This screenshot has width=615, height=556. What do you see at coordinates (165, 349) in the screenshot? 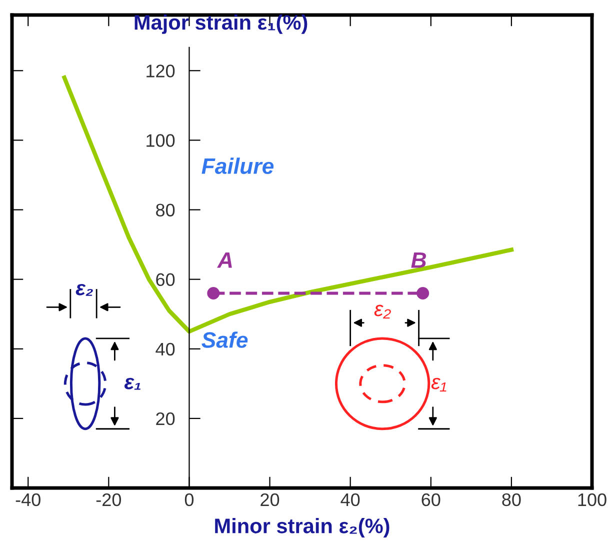
I see `y-tick-label: 40` at bounding box center [165, 349].